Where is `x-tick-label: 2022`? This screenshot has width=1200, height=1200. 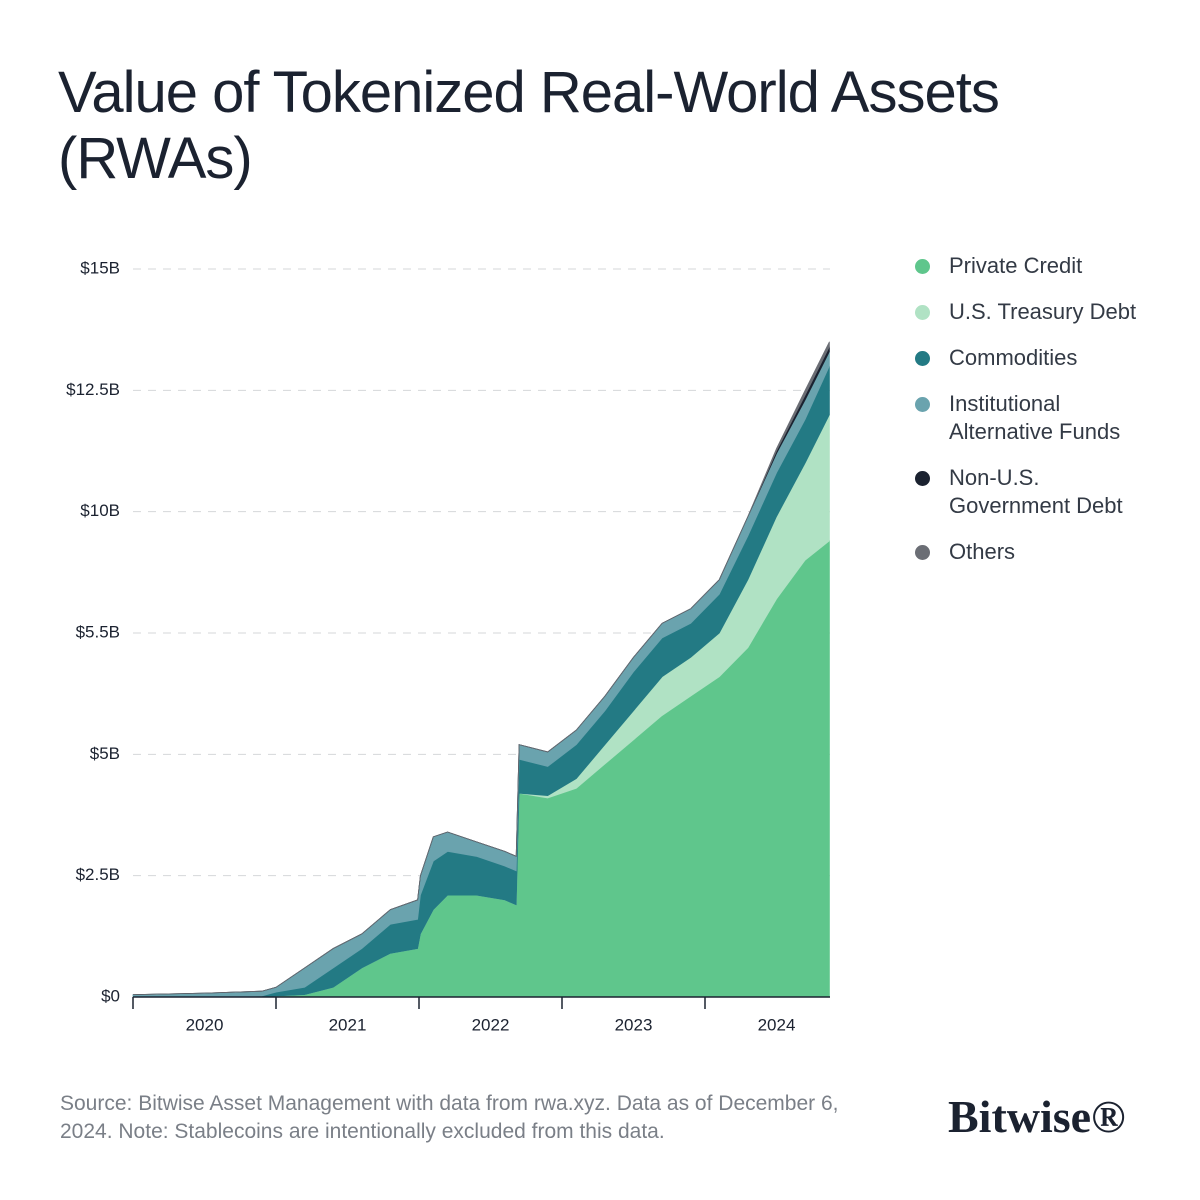 x-tick-label: 2022 is located at coordinates (491, 1024).